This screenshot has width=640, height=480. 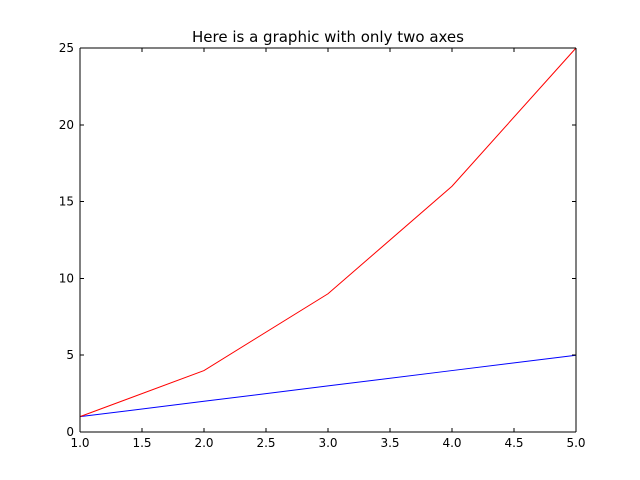 I want to click on y-tick-label: 25, so click(x=66, y=48).